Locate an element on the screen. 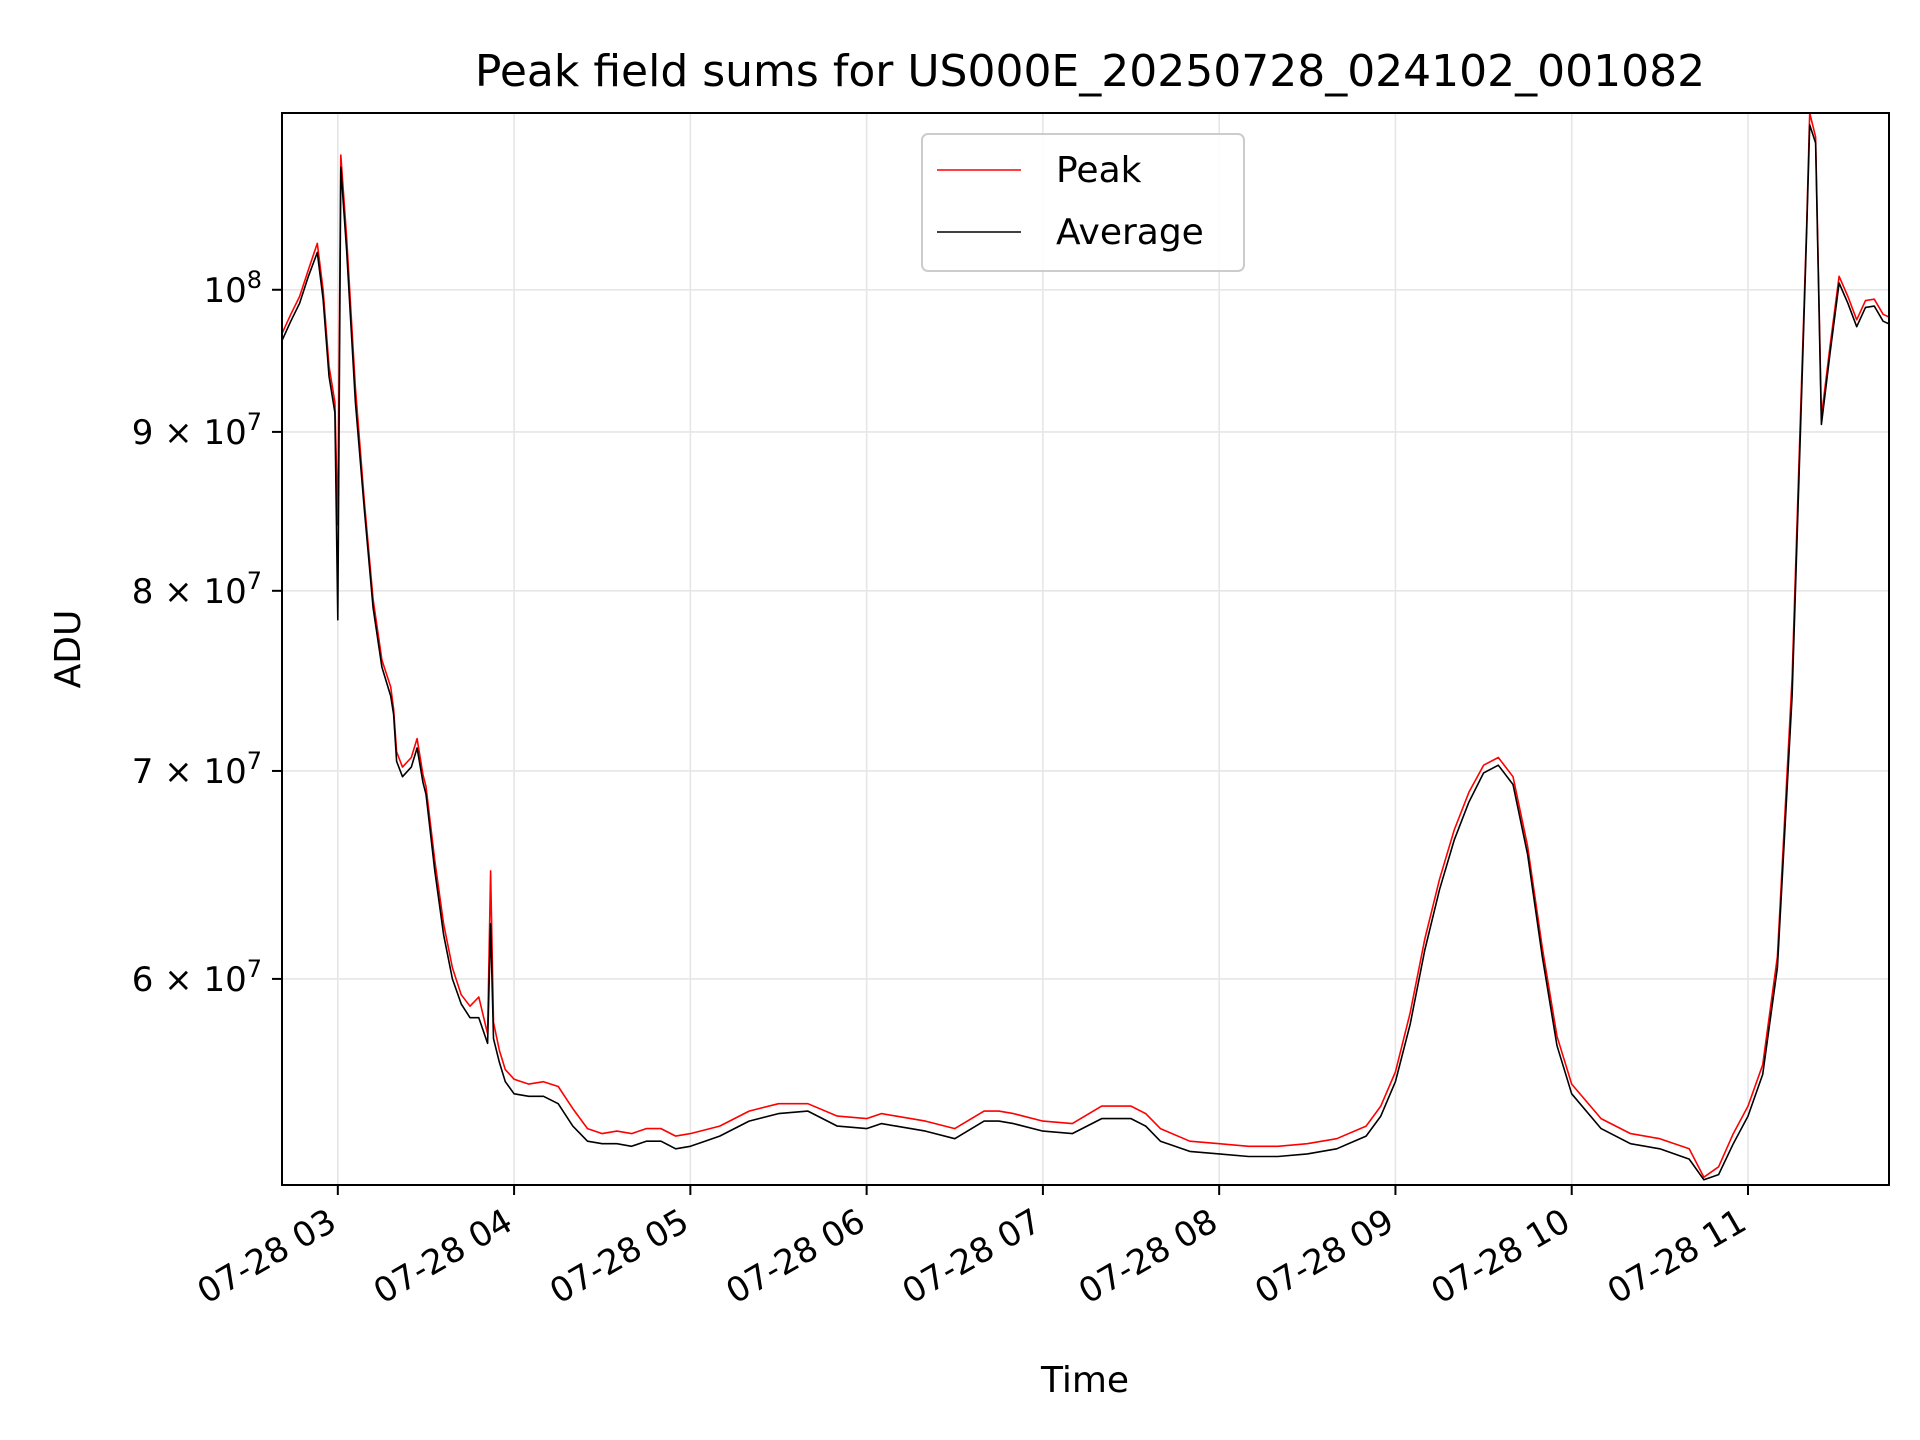 The image size is (1920, 1440). legend-box is located at coordinates (1083, 202).